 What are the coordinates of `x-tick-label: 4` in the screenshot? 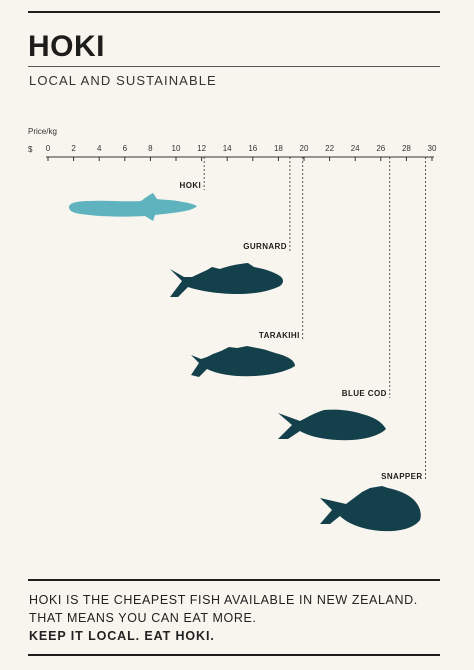 It's located at (99, 148).